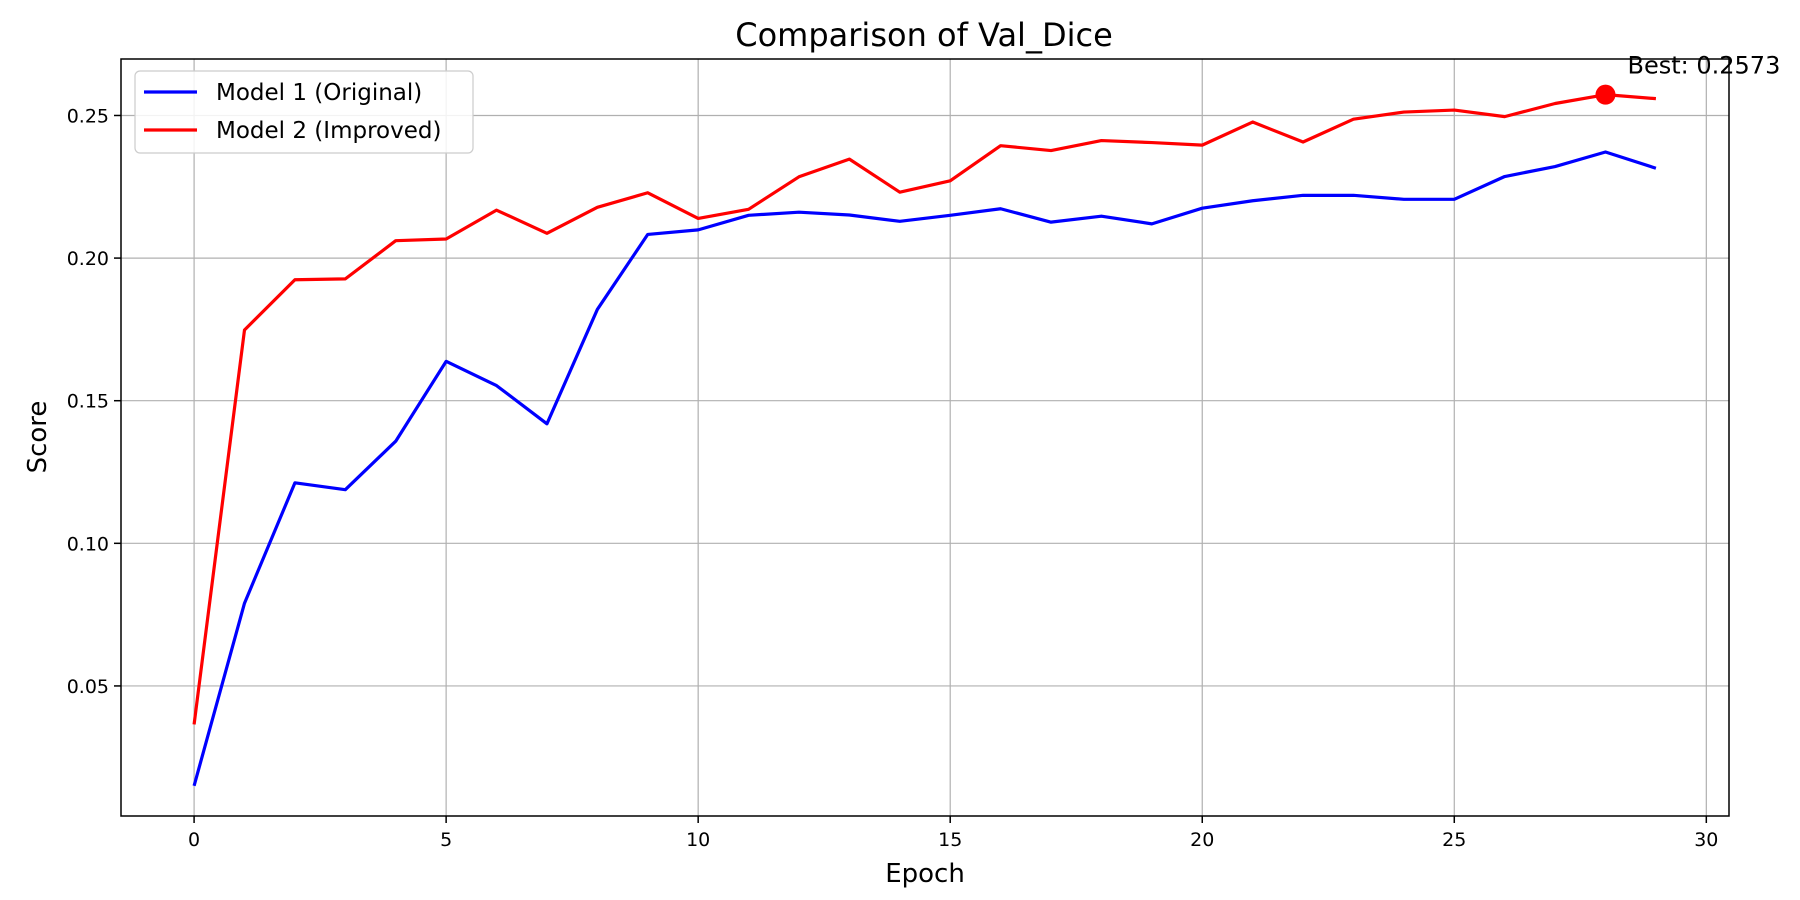 The image size is (1800, 900). I want to click on x-axis-label: Epoch, so click(925, 874).